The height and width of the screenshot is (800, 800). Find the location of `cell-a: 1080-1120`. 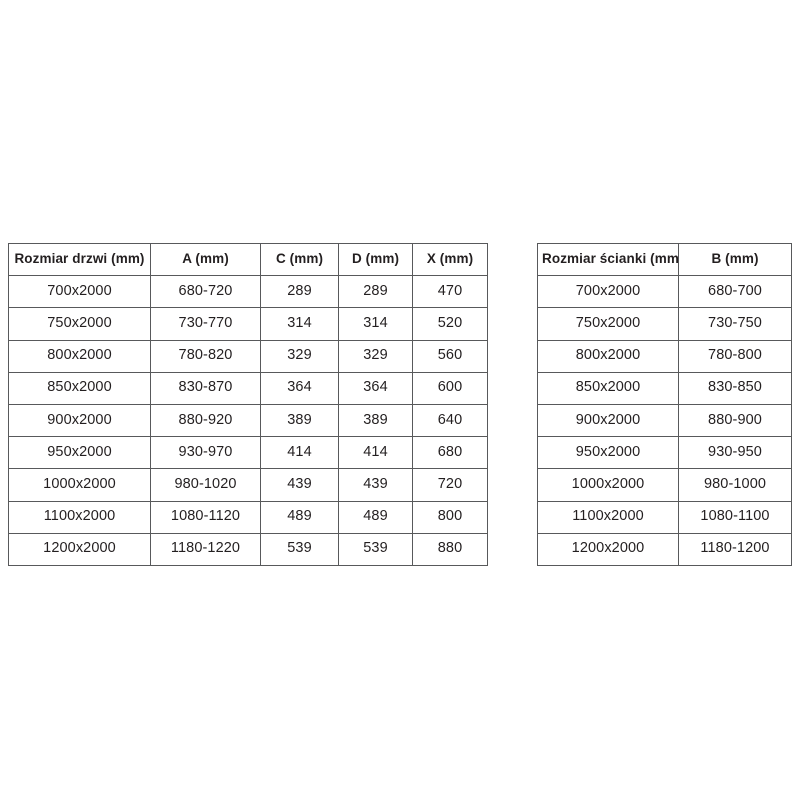

cell-a: 1080-1120 is located at coordinates (205, 517).